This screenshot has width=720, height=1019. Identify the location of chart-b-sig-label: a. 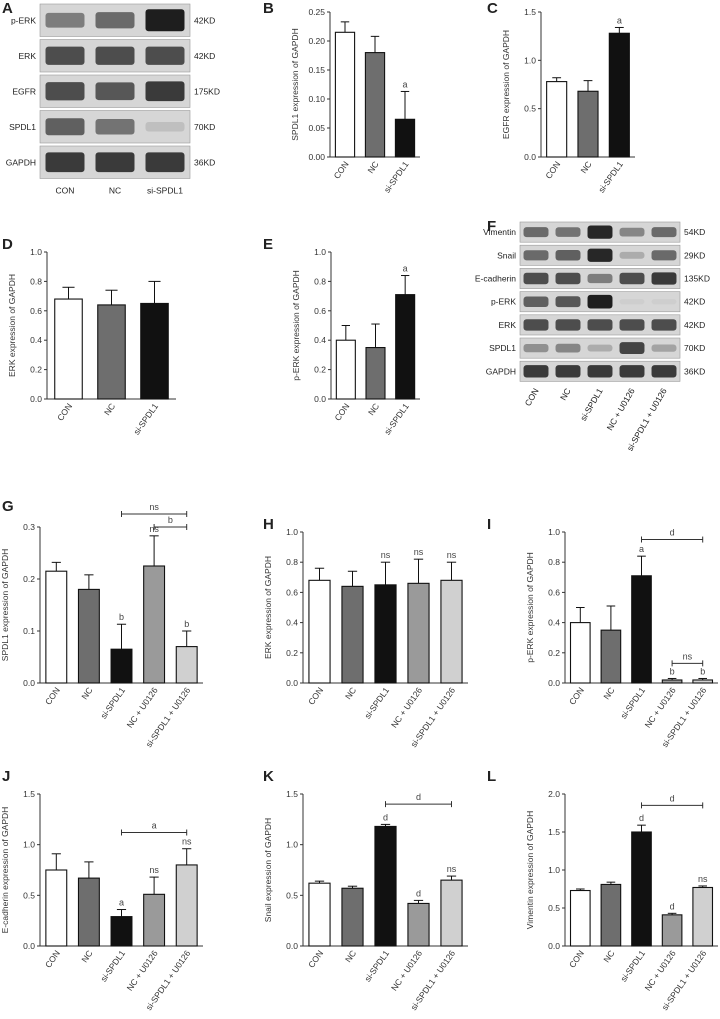
(404, 84).